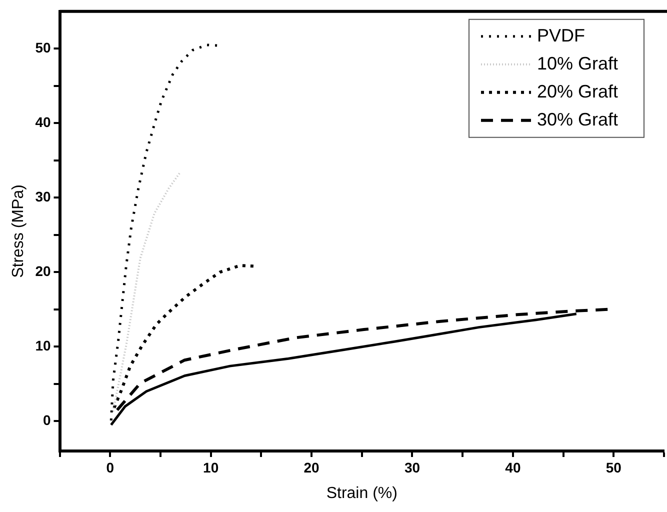  Describe the element at coordinates (43, 271) in the screenshot. I see `y-tick-label: 20` at that location.